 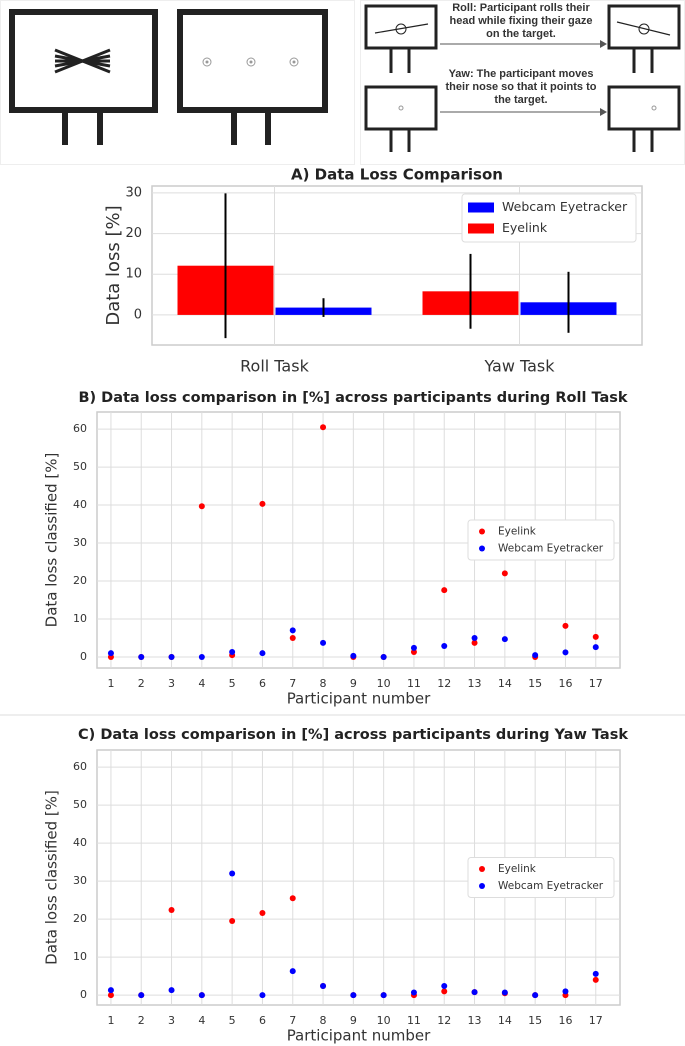 I want to click on x-tick-label: 6, so click(x=262, y=1020).